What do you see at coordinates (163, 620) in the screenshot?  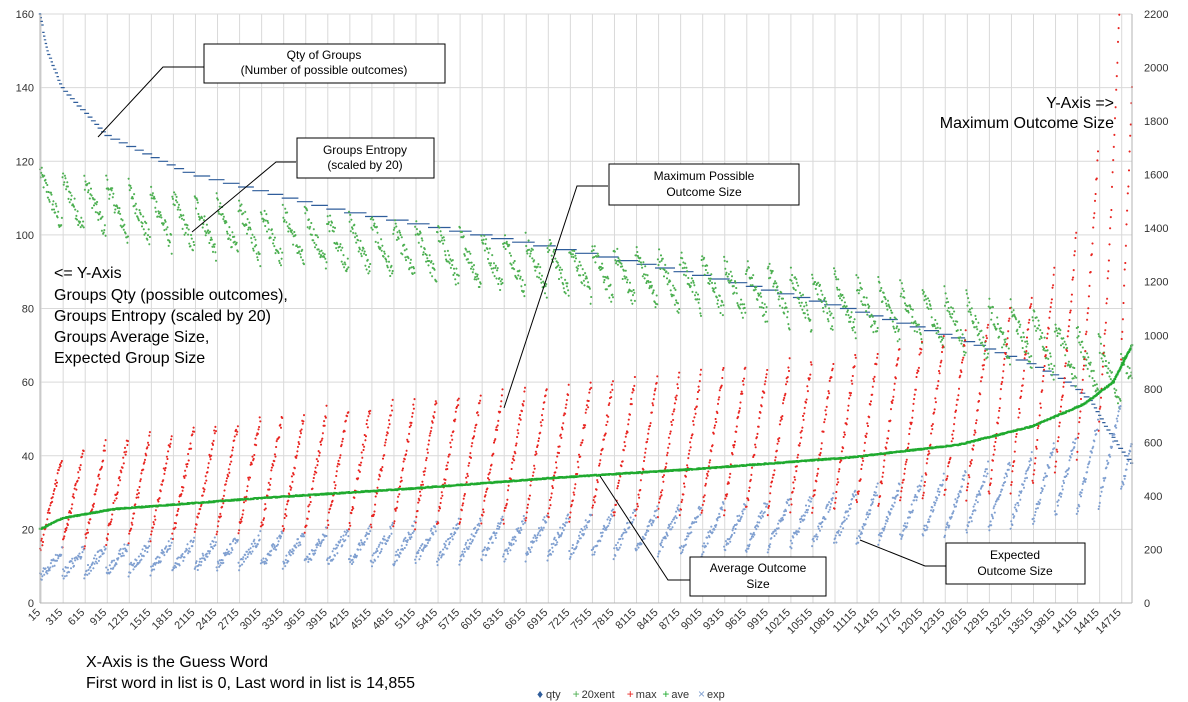 I see `x-tick-label: 1815` at bounding box center [163, 620].